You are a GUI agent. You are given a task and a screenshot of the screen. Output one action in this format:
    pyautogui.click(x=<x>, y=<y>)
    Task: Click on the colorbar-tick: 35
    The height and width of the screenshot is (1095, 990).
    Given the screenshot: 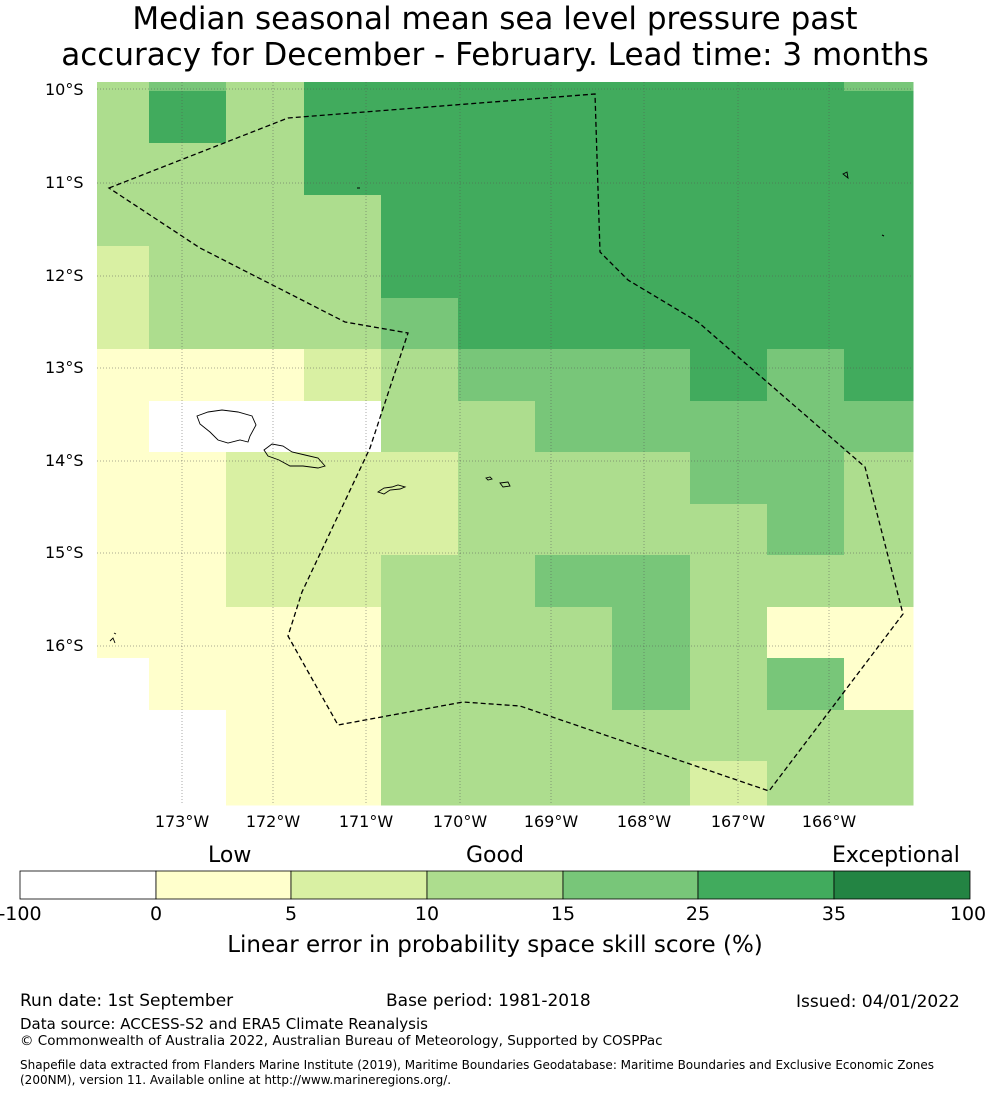 What is the action you would take?
    pyautogui.click(x=834, y=914)
    